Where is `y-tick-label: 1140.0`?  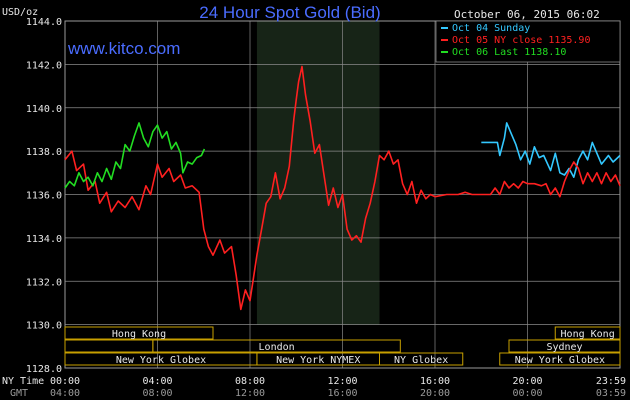 y-tick-label: 1140.0 is located at coordinates (44, 109).